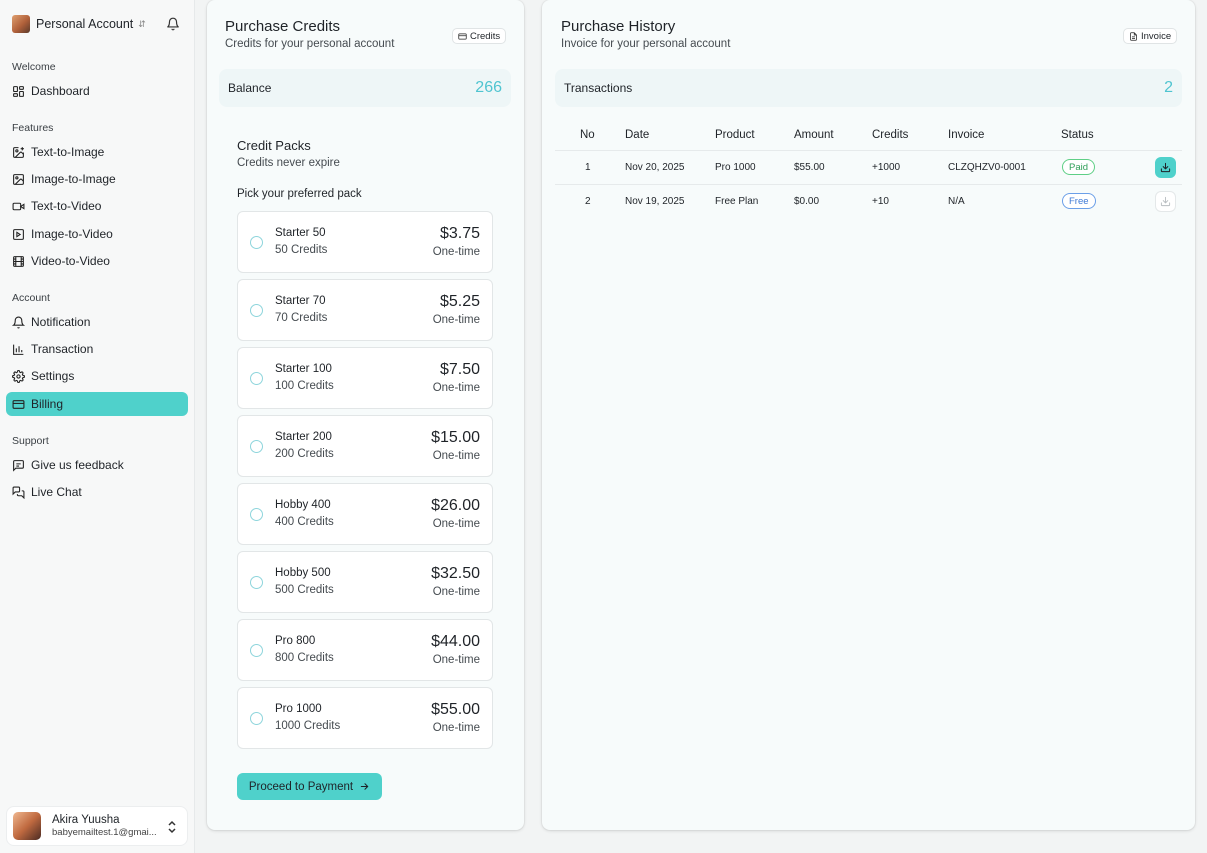 The height and width of the screenshot is (853, 1207). What do you see at coordinates (655, 201) in the screenshot?
I see `cell-date: Nov 19, 2025` at bounding box center [655, 201].